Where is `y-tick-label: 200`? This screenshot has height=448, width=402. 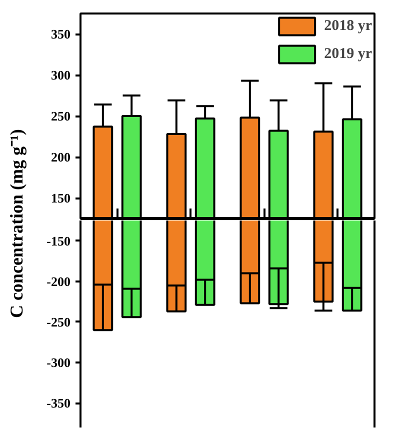
y-tick-label: 200 is located at coordinates (60, 157).